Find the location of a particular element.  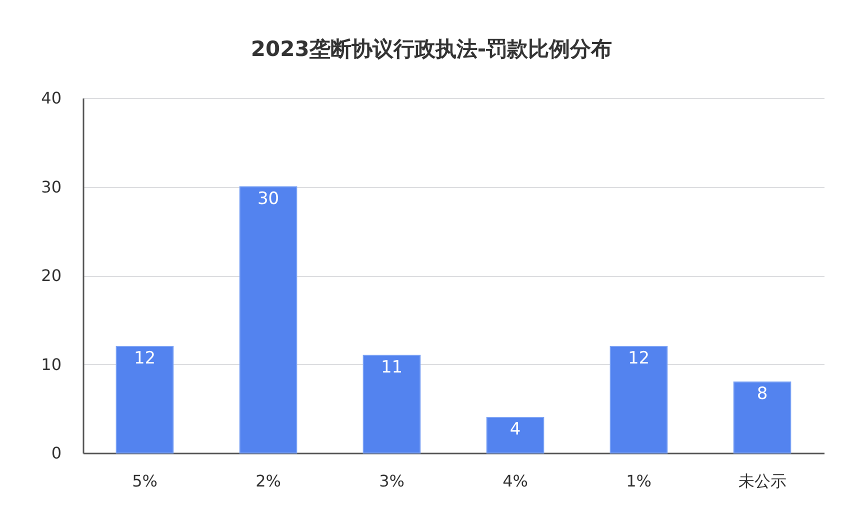

y-tick-label: 30 is located at coordinates (51, 186).